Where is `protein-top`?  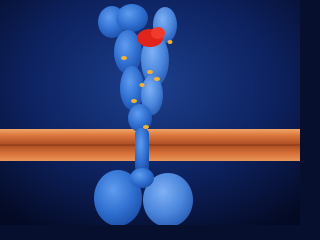 protein-top is located at coordinates (137, 68).